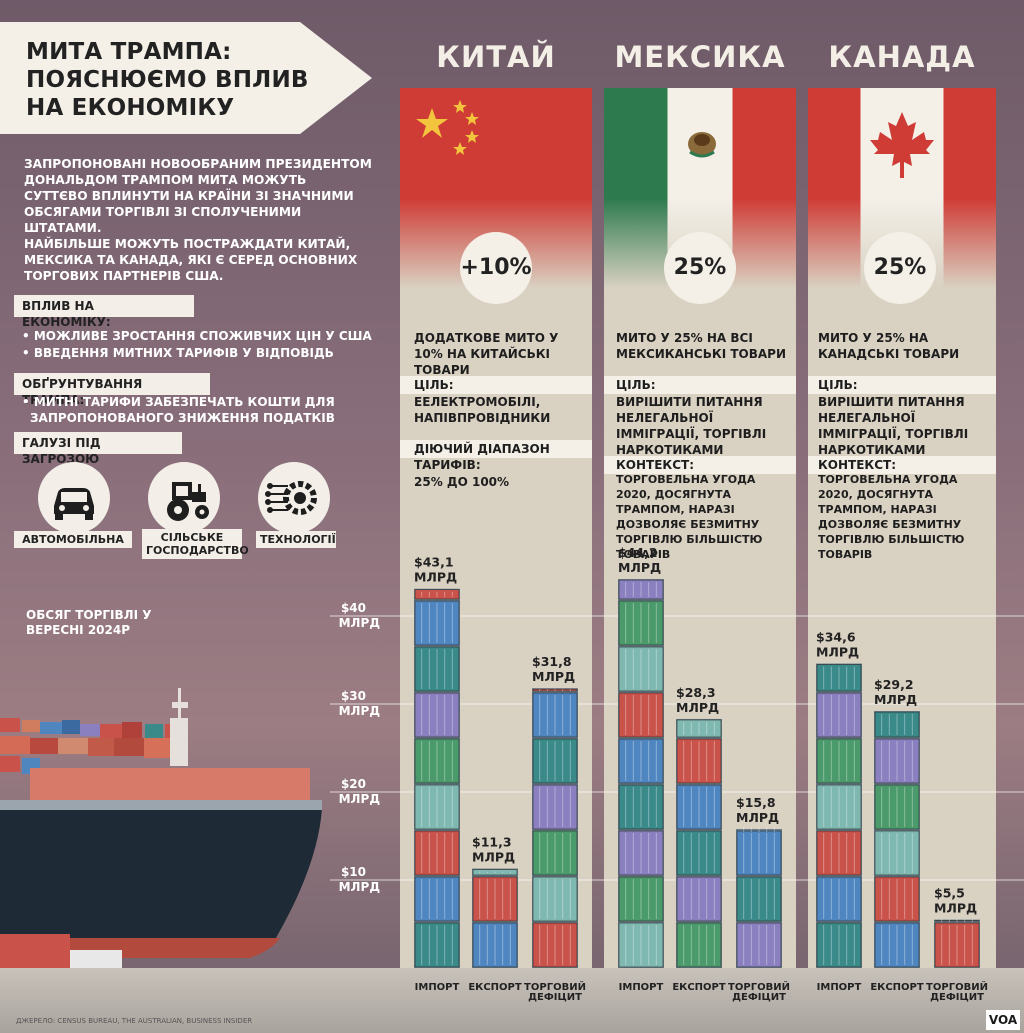  I want to click on value-label-0-0: $43,1 МЛРД, so click(435, 570).